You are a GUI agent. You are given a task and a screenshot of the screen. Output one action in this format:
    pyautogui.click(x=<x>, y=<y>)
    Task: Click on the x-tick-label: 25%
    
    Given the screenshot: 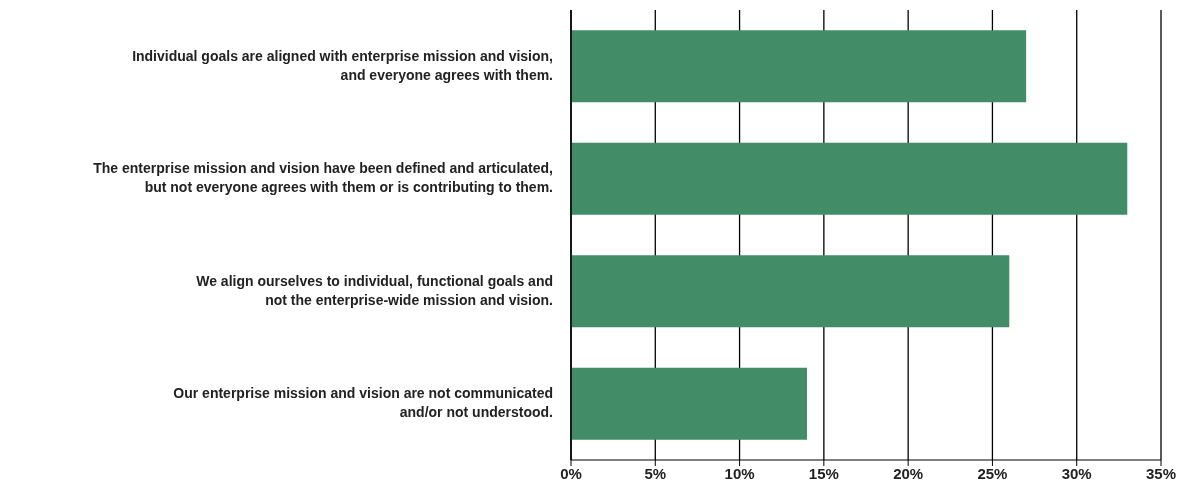 What is the action you would take?
    pyautogui.click(x=992, y=473)
    